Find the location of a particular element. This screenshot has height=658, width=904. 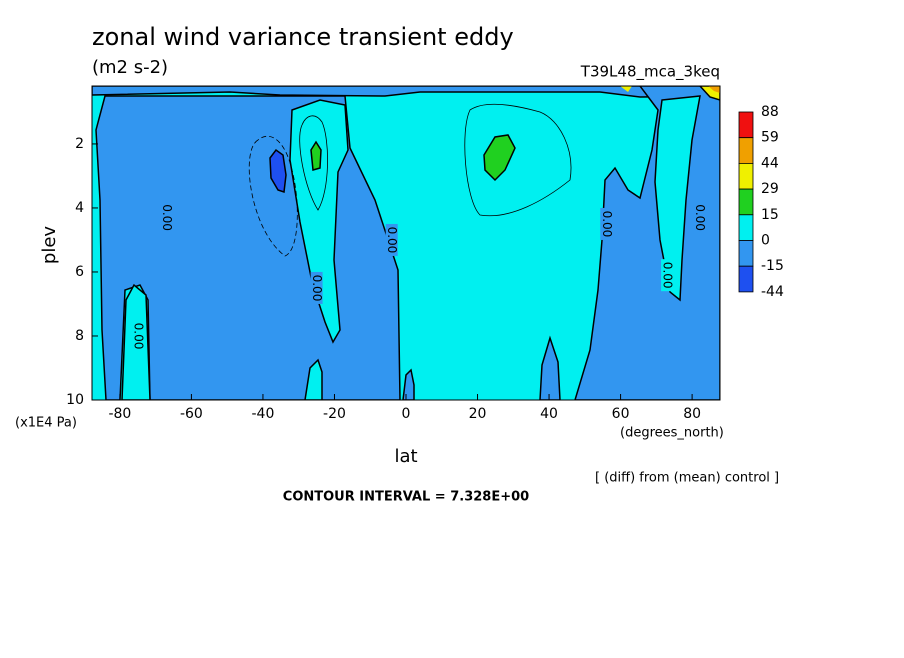

colorbar-label: 88 is located at coordinates (770, 112).